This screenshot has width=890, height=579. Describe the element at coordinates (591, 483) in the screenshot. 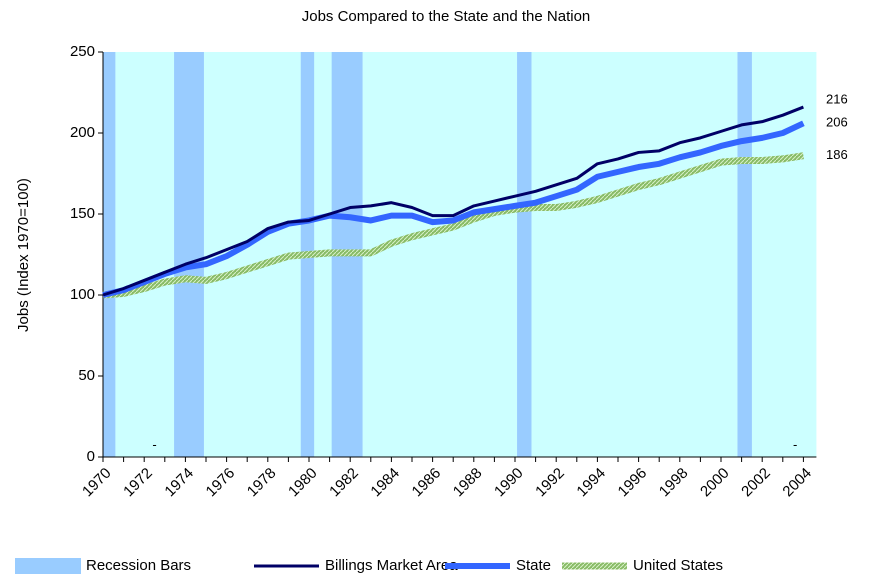

I see `x-tick-label: 1994` at that location.